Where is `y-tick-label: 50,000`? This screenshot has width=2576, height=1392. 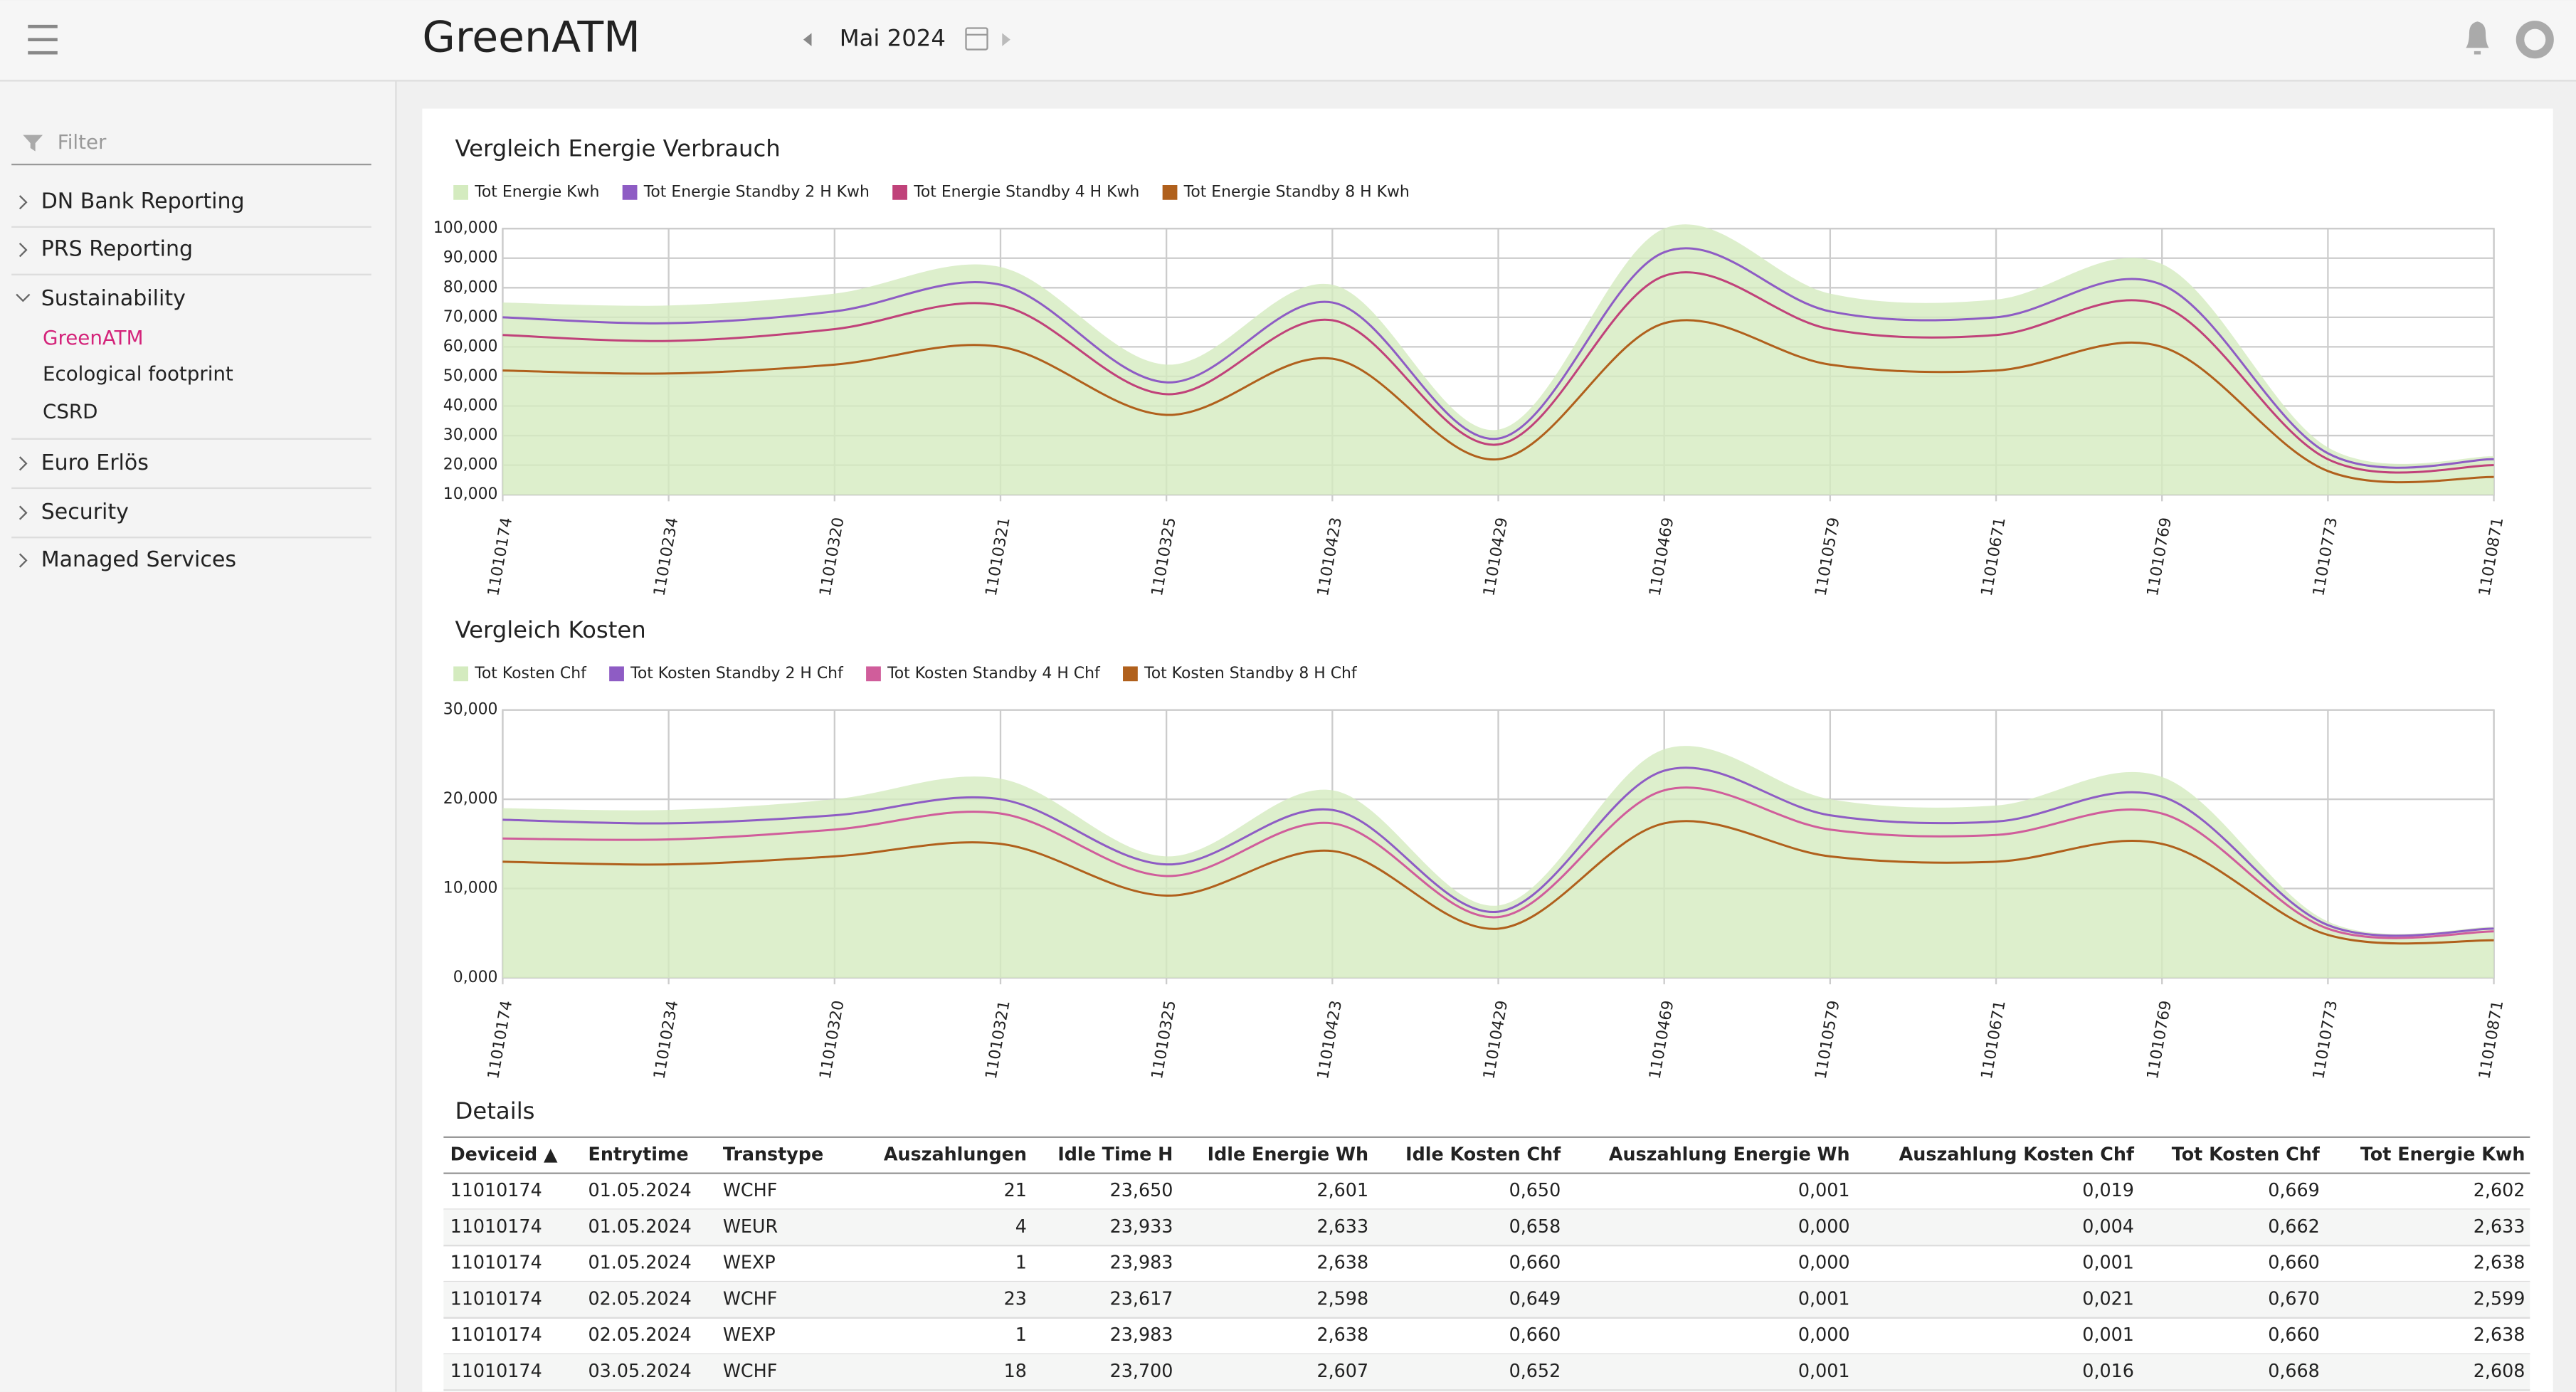 y-tick-label: 50,000 is located at coordinates (470, 376).